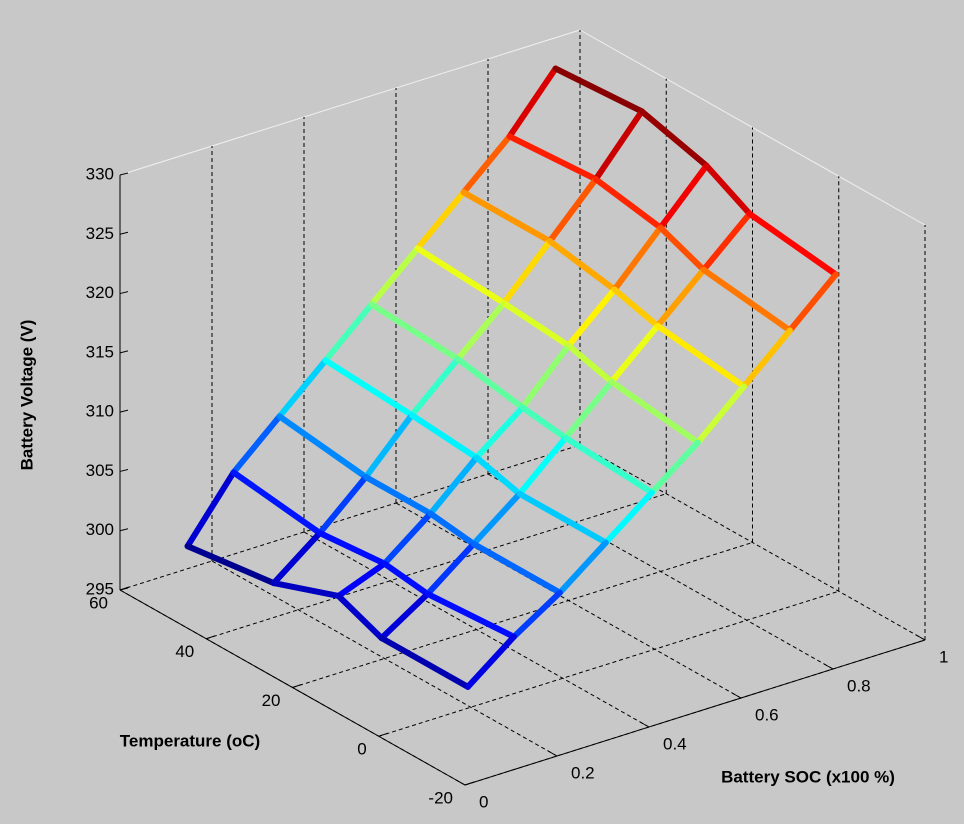  What do you see at coordinates (100, 470) in the screenshot?
I see `z-tick-label: 305` at bounding box center [100, 470].